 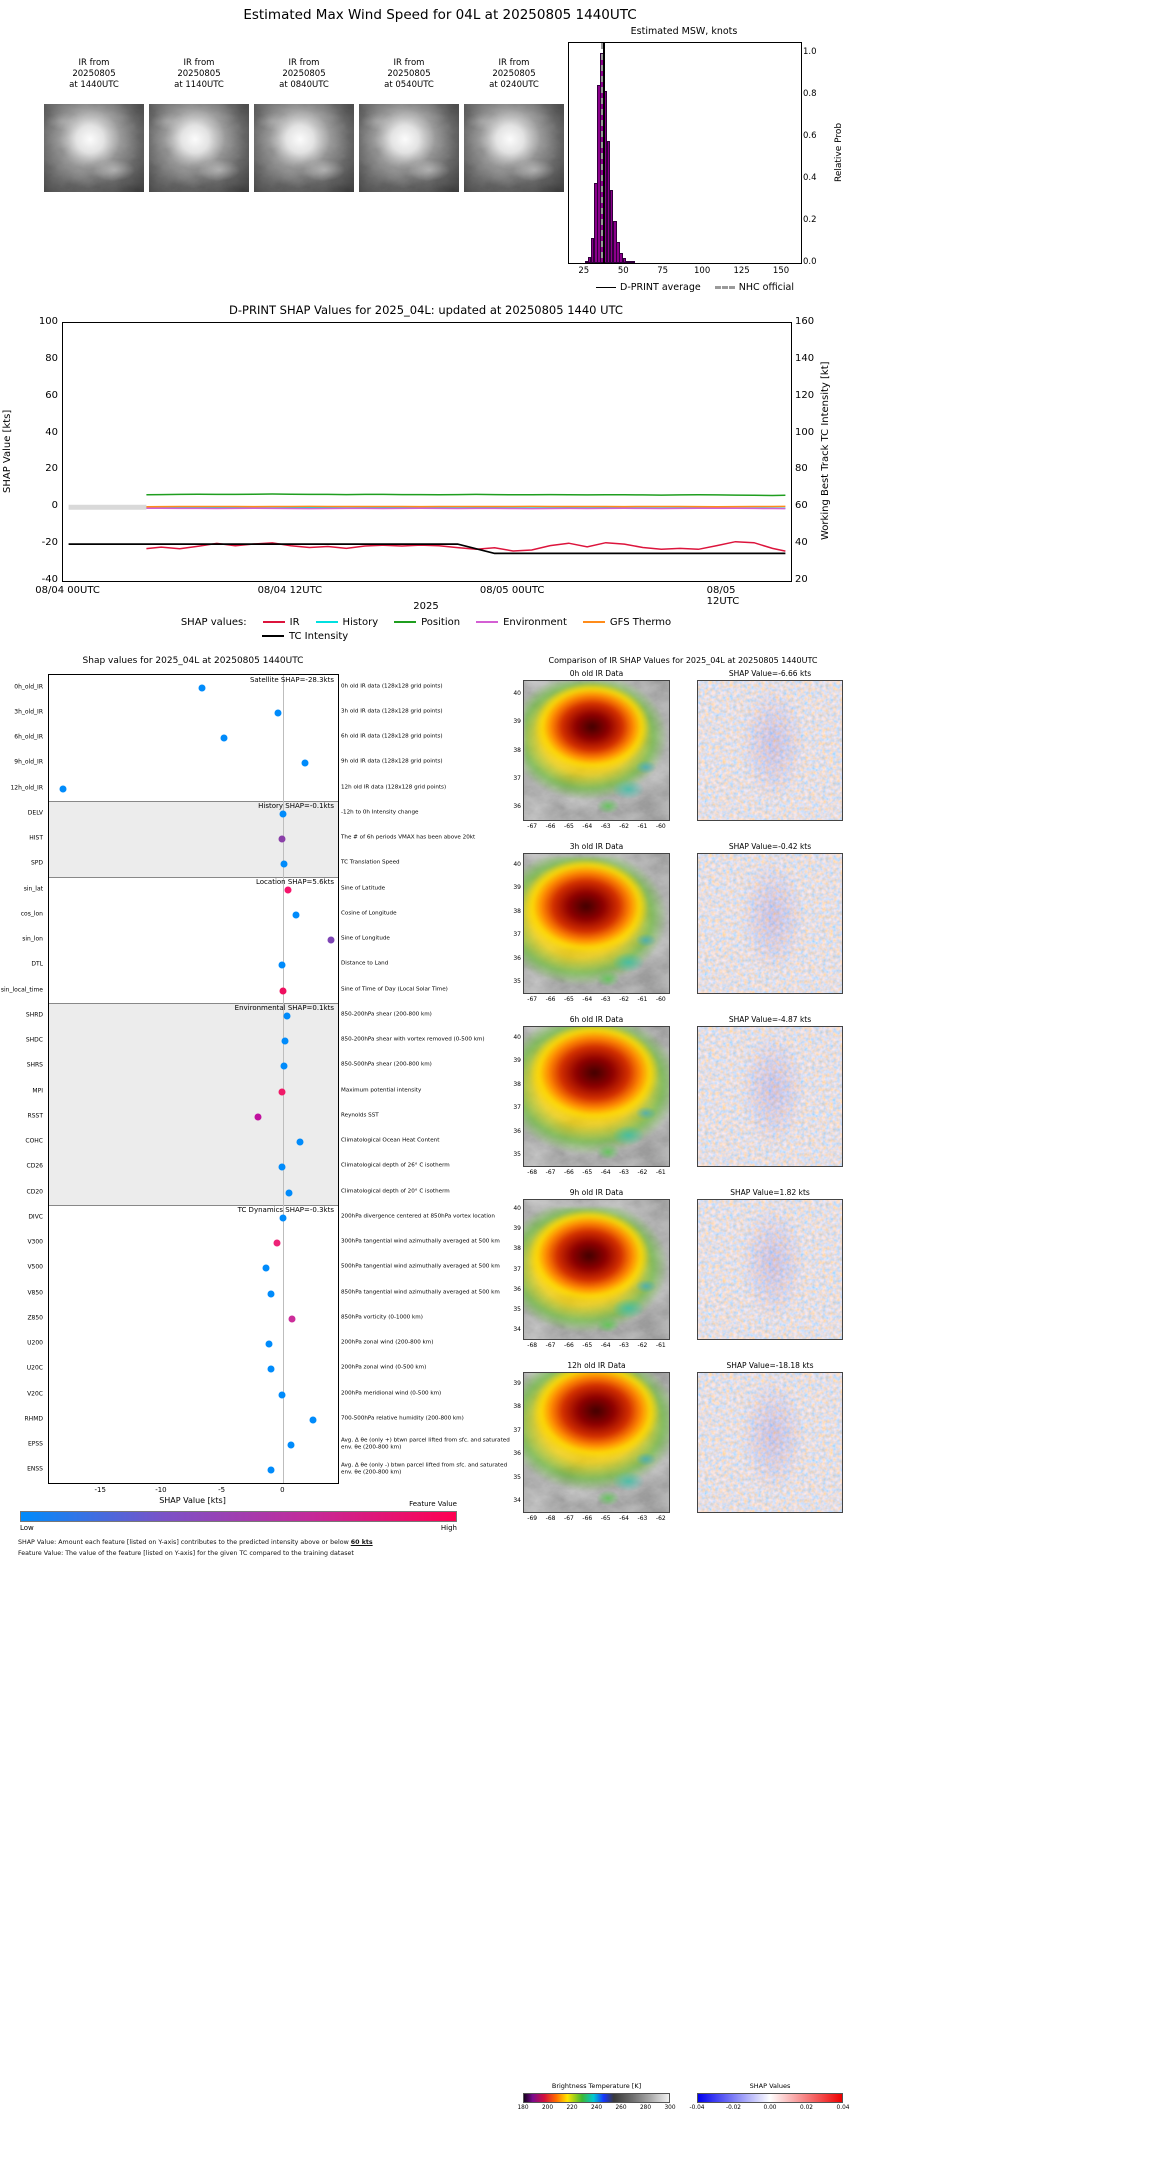 What do you see at coordinates (517, 864) in the screenshot?
I see `latitude-tick-label: 40` at bounding box center [517, 864].